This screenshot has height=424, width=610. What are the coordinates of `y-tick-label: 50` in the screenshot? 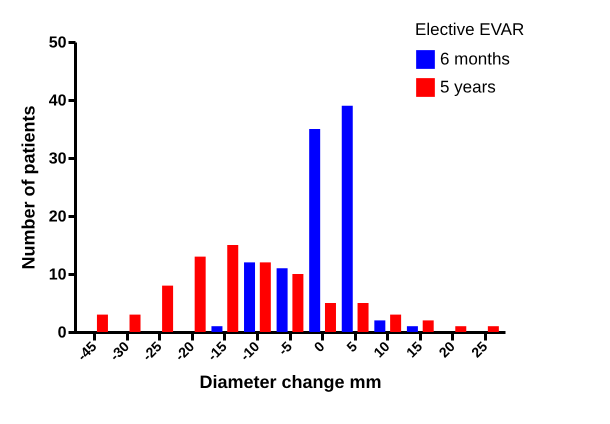 It's located at (57, 43).